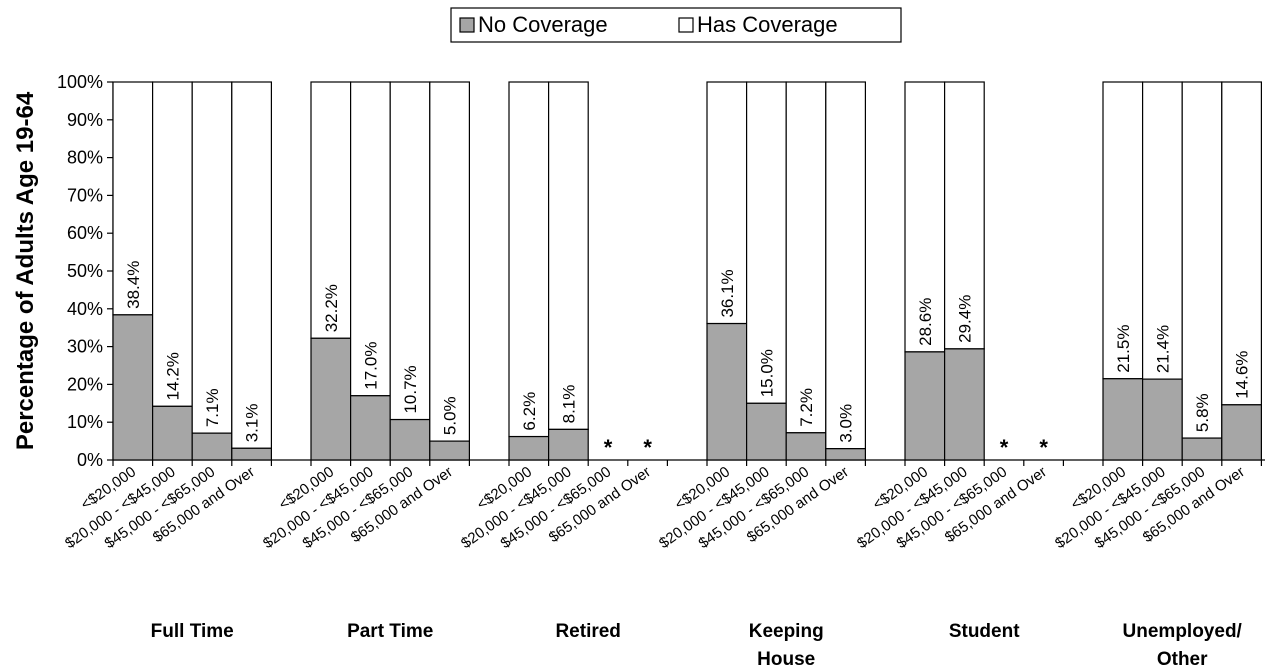  I want to click on data-label: 7.2%, so click(806, 407).